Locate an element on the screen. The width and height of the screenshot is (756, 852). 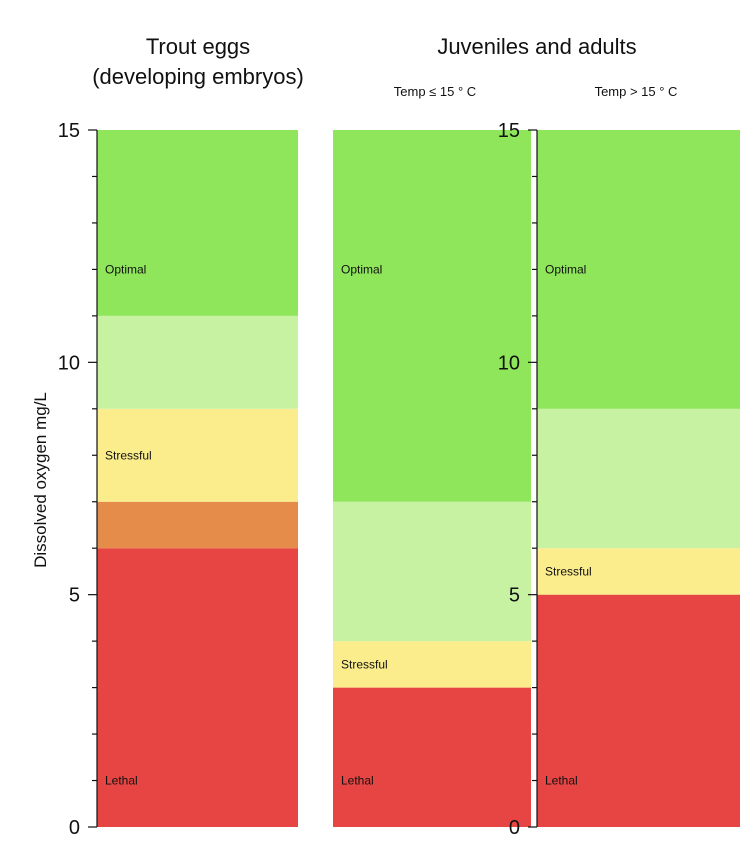
column-label-temp-low: Temp ≤ 15 ° C is located at coordinates (435, 91).